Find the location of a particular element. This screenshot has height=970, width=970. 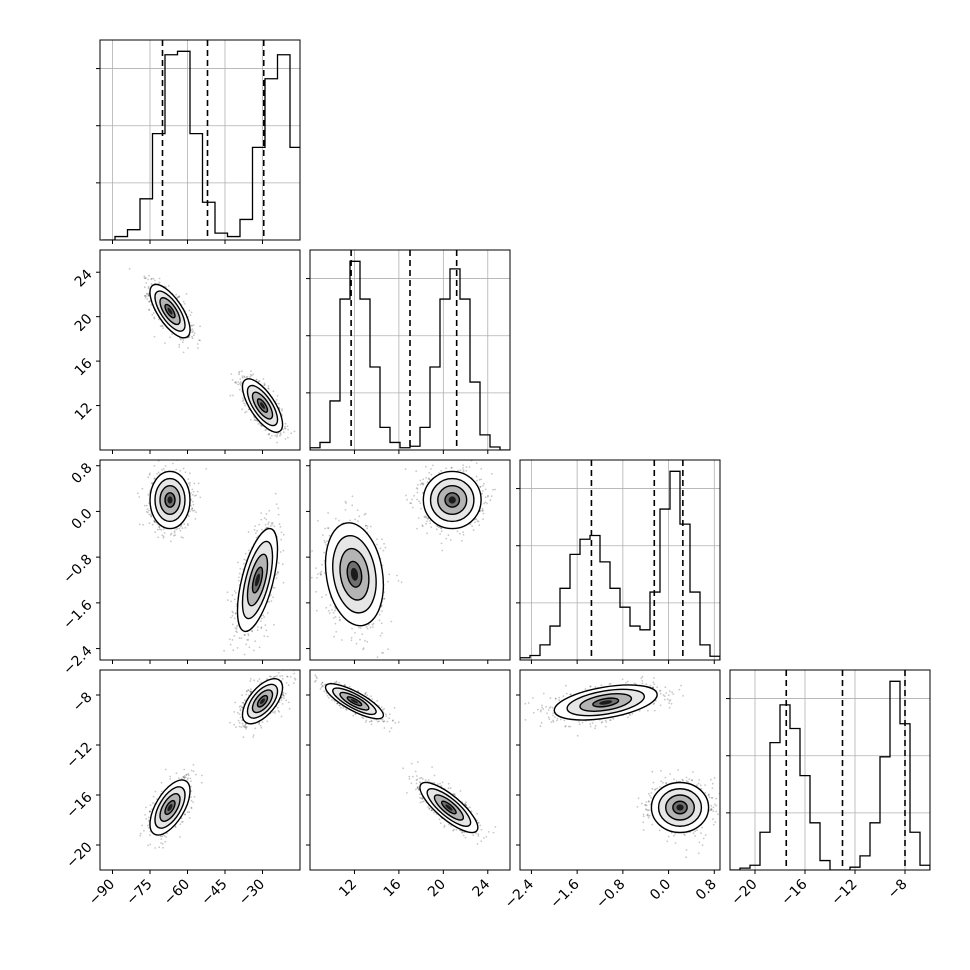

density-core is located at coordinates (262, 405).